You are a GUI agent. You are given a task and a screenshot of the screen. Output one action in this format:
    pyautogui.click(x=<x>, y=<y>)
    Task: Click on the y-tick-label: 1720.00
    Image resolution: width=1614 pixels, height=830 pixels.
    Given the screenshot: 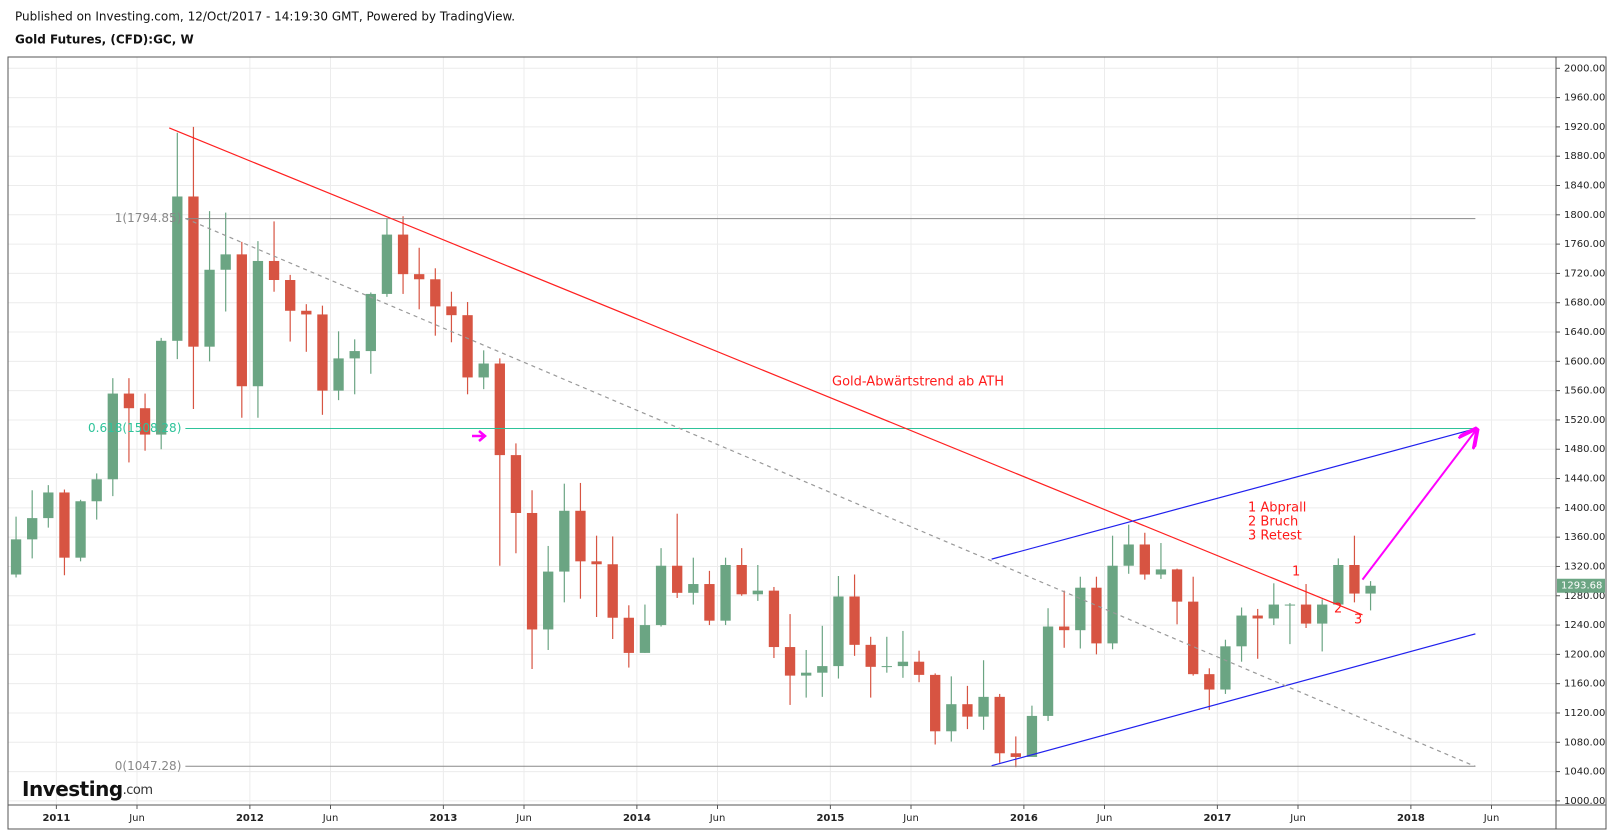 What is the action you would take?
    pyautogui.click(x=1584, y=273)
    